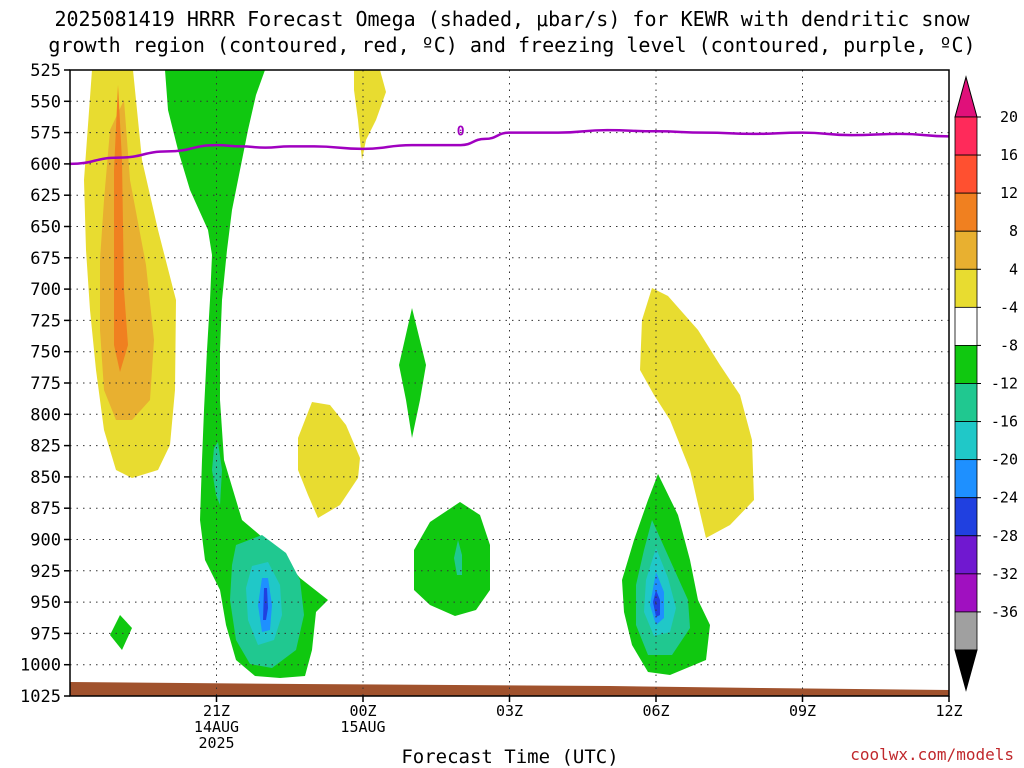 The image size is (1024, 768). What do you see at coordinates (509, 147) in the screenshot?
I see `freezing-level-line` at bounding box center [509, 147].